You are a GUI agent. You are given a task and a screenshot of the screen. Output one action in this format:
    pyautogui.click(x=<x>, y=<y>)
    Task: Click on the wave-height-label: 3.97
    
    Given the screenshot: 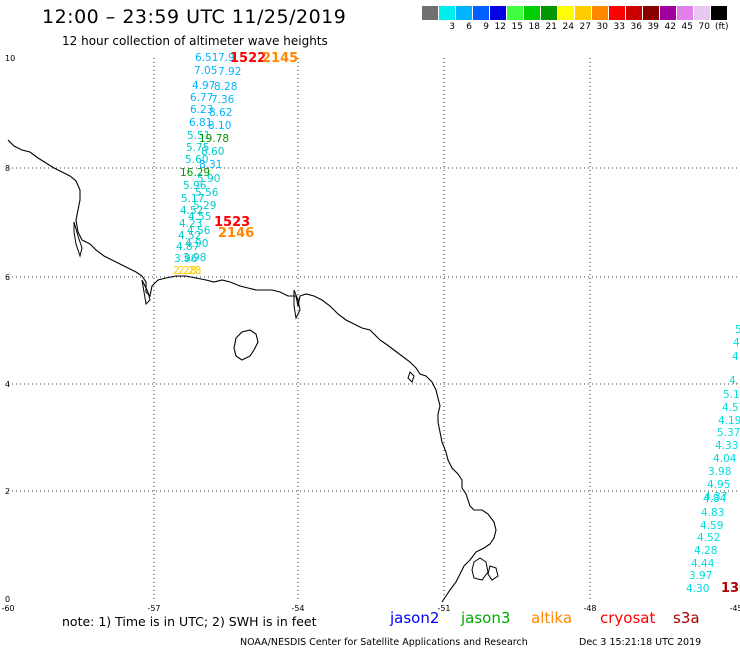 What is the action you would take?
    pyautogui.click(x=700, y=576)
    